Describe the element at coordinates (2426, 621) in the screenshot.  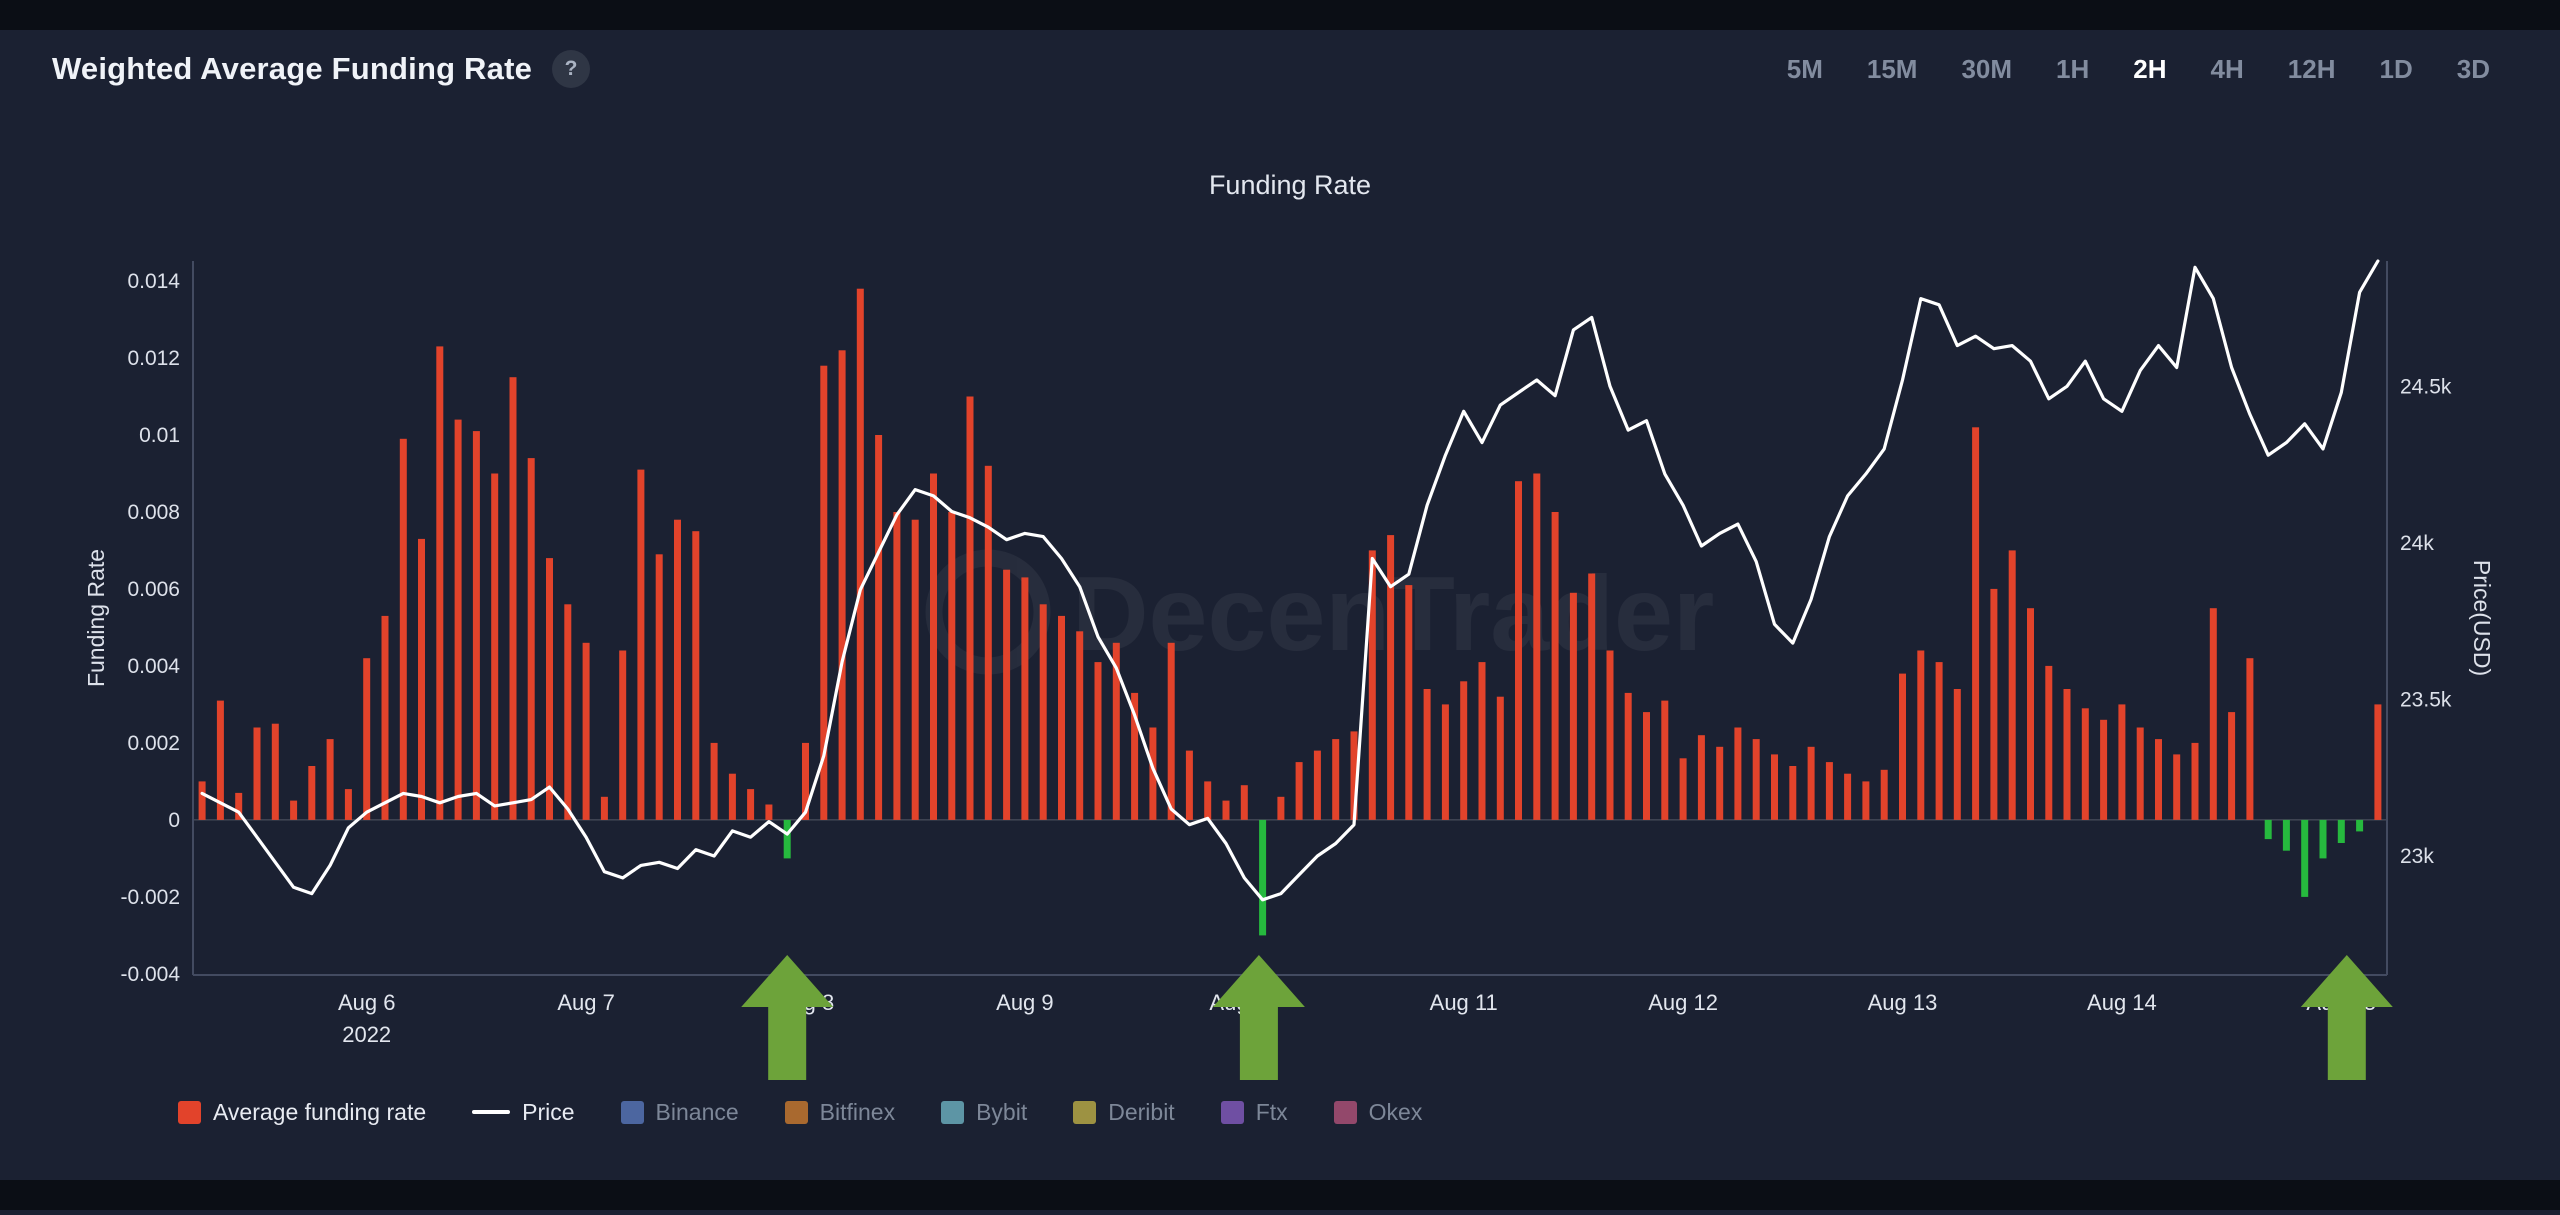
I see `right-axis-ticks: 24.5k 24k 23.5k 23k` at that location.